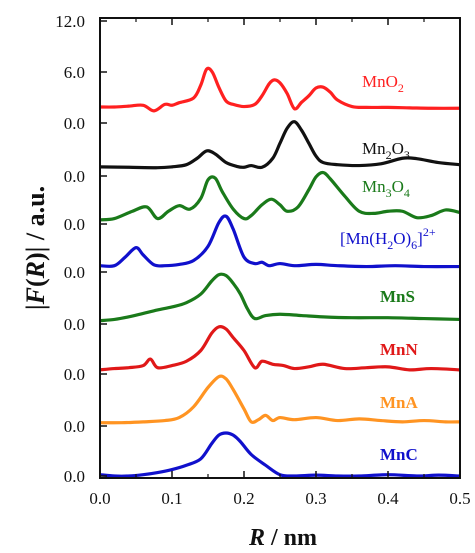  What do you see at coordinates (280, 297) in the screenshot?
I see `series-line-mns` at bounding box center [280, 297].